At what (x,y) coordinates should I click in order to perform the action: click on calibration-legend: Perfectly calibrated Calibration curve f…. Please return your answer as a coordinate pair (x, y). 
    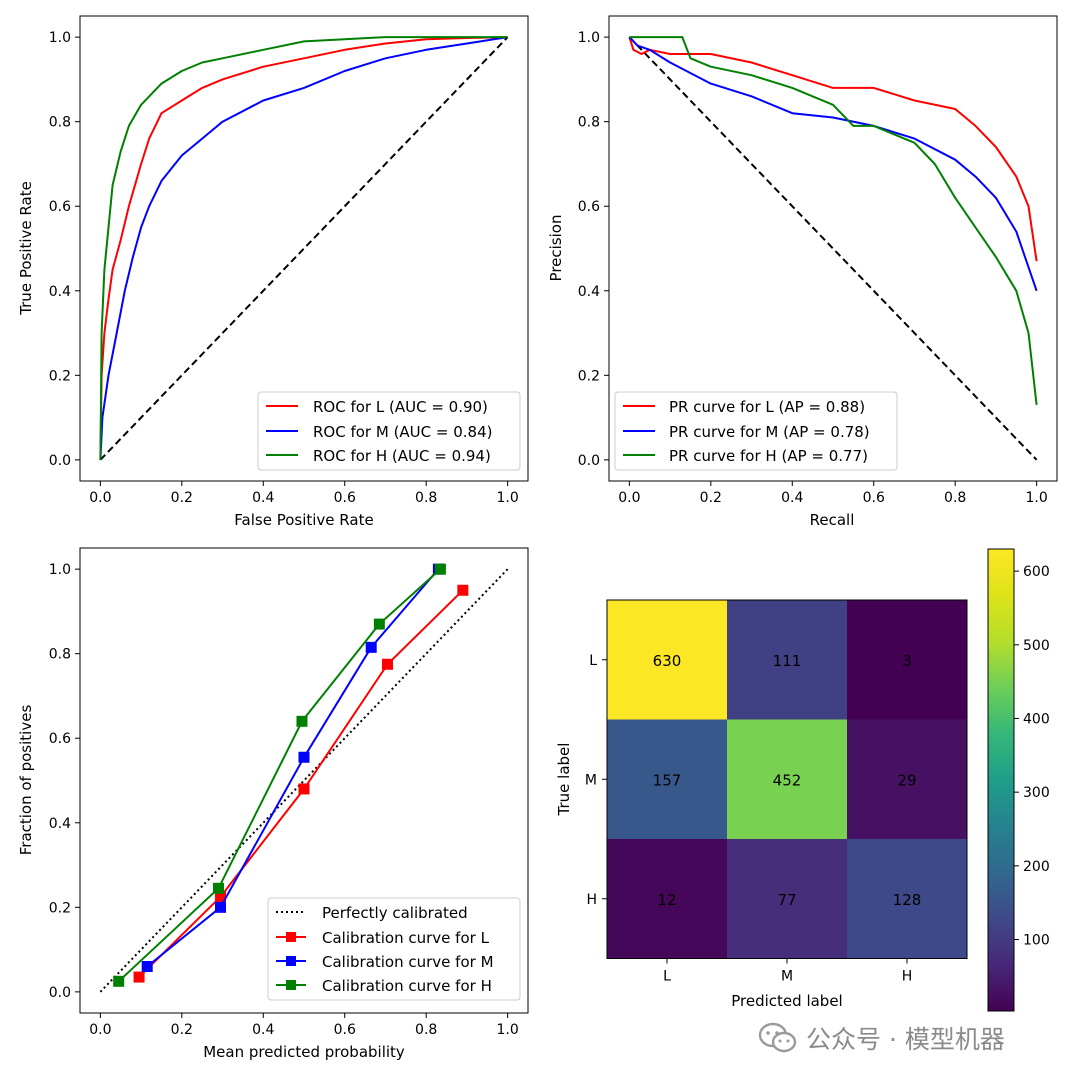
    Looking at the image, I should click on (394, 949).